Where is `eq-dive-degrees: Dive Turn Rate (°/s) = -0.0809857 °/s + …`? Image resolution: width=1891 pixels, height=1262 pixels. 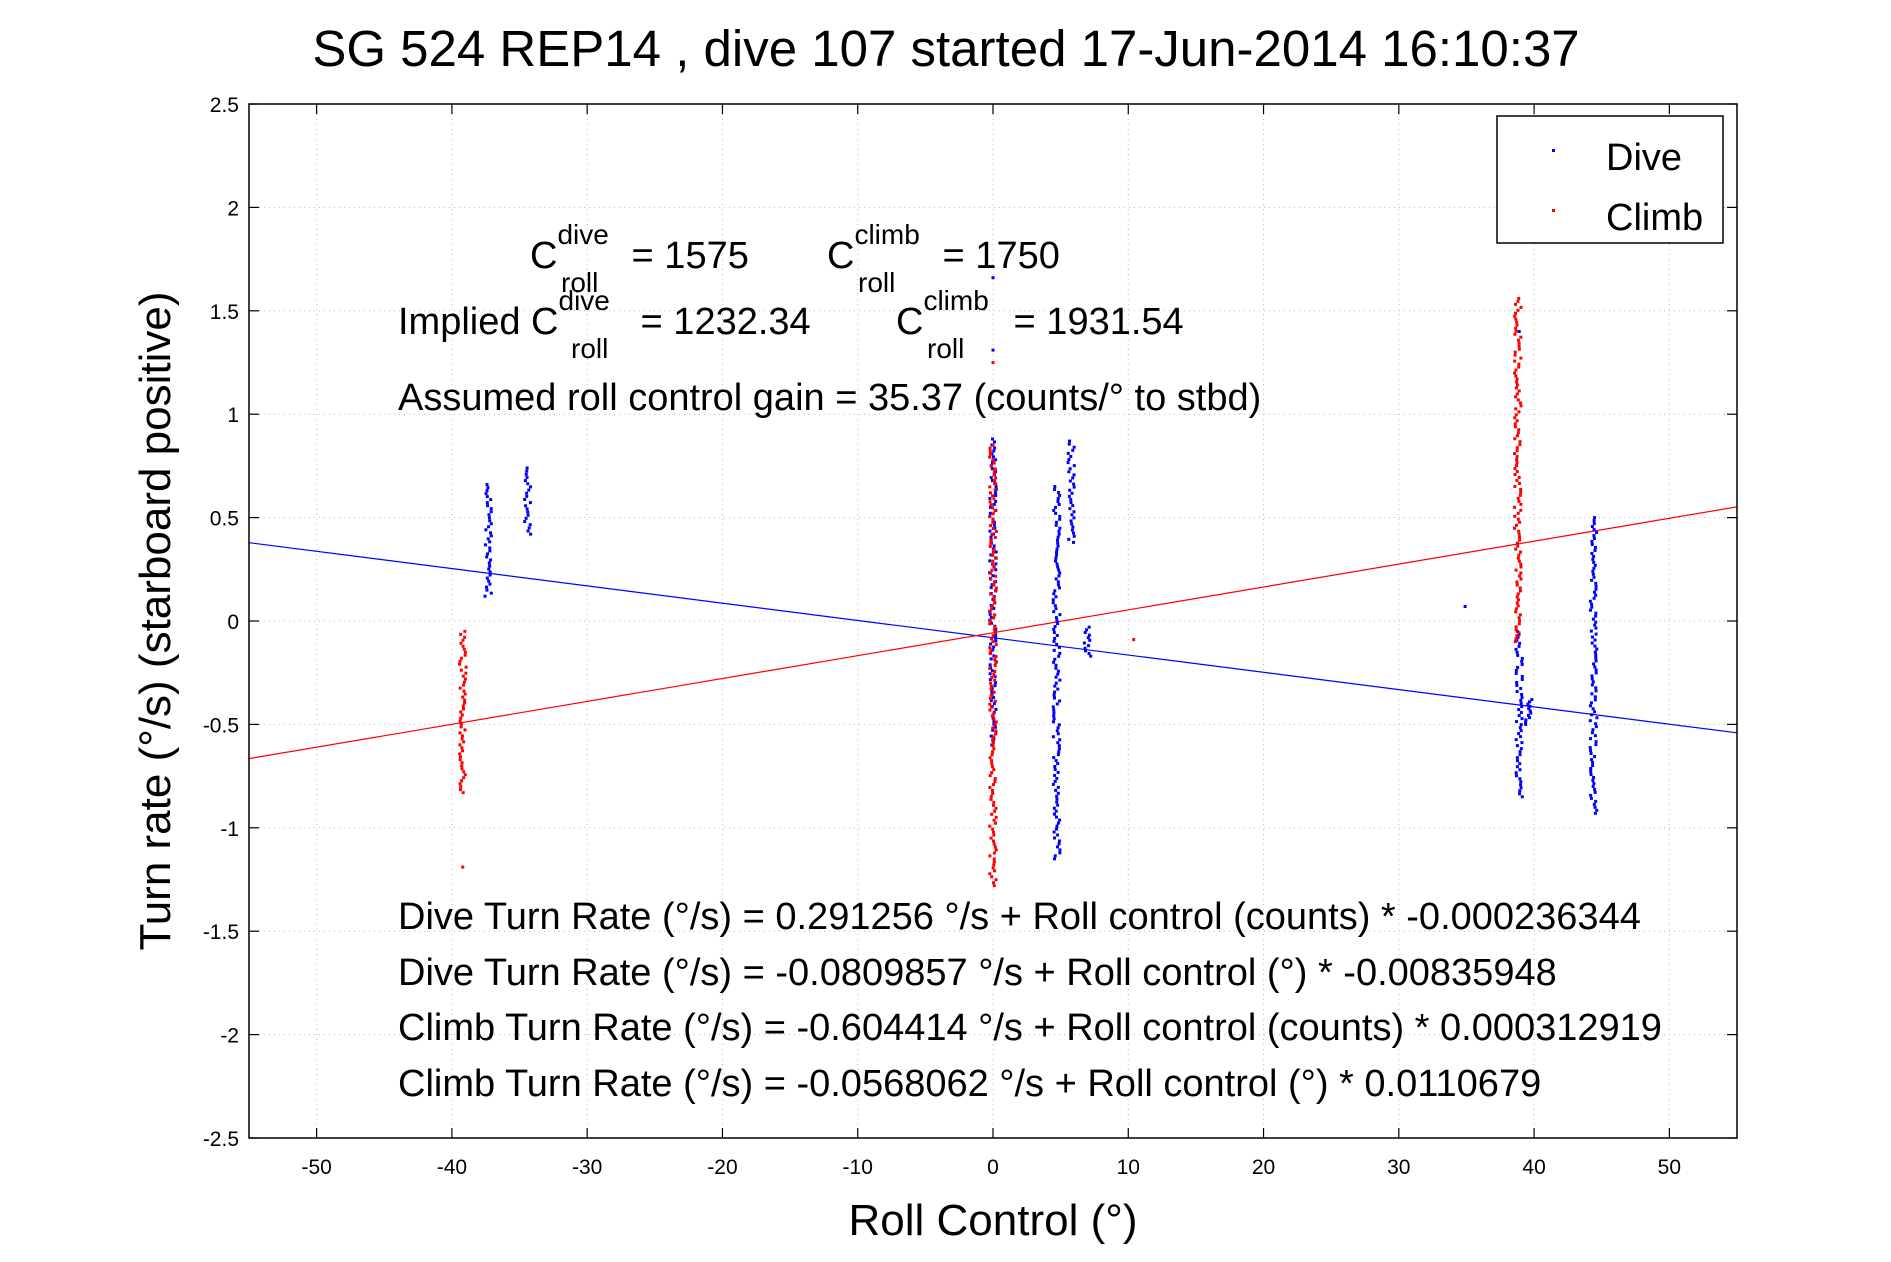
eq-dive-degrees: Dive Turn Rate (°/s) = -0.0809857 °/s + … is located at coordinates (977, 973).